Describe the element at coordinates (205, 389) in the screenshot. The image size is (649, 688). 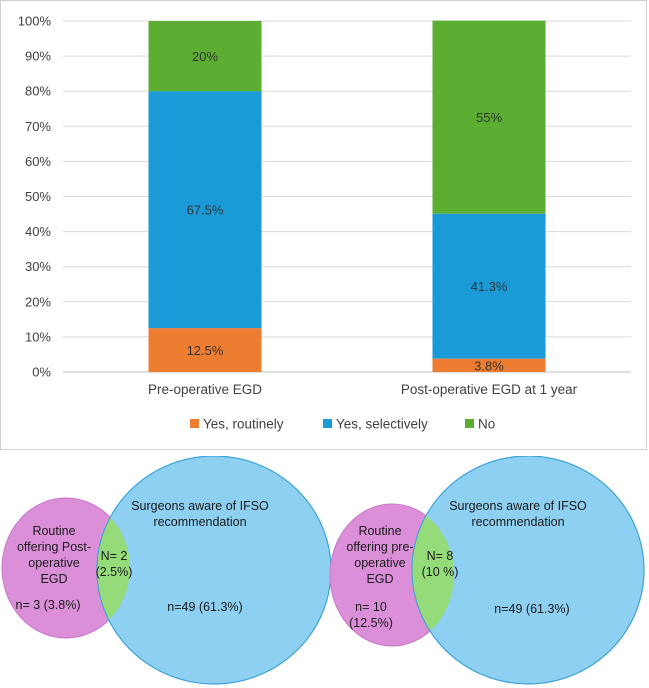
I see `x-category-label: Pre-operative EGD` at that location.